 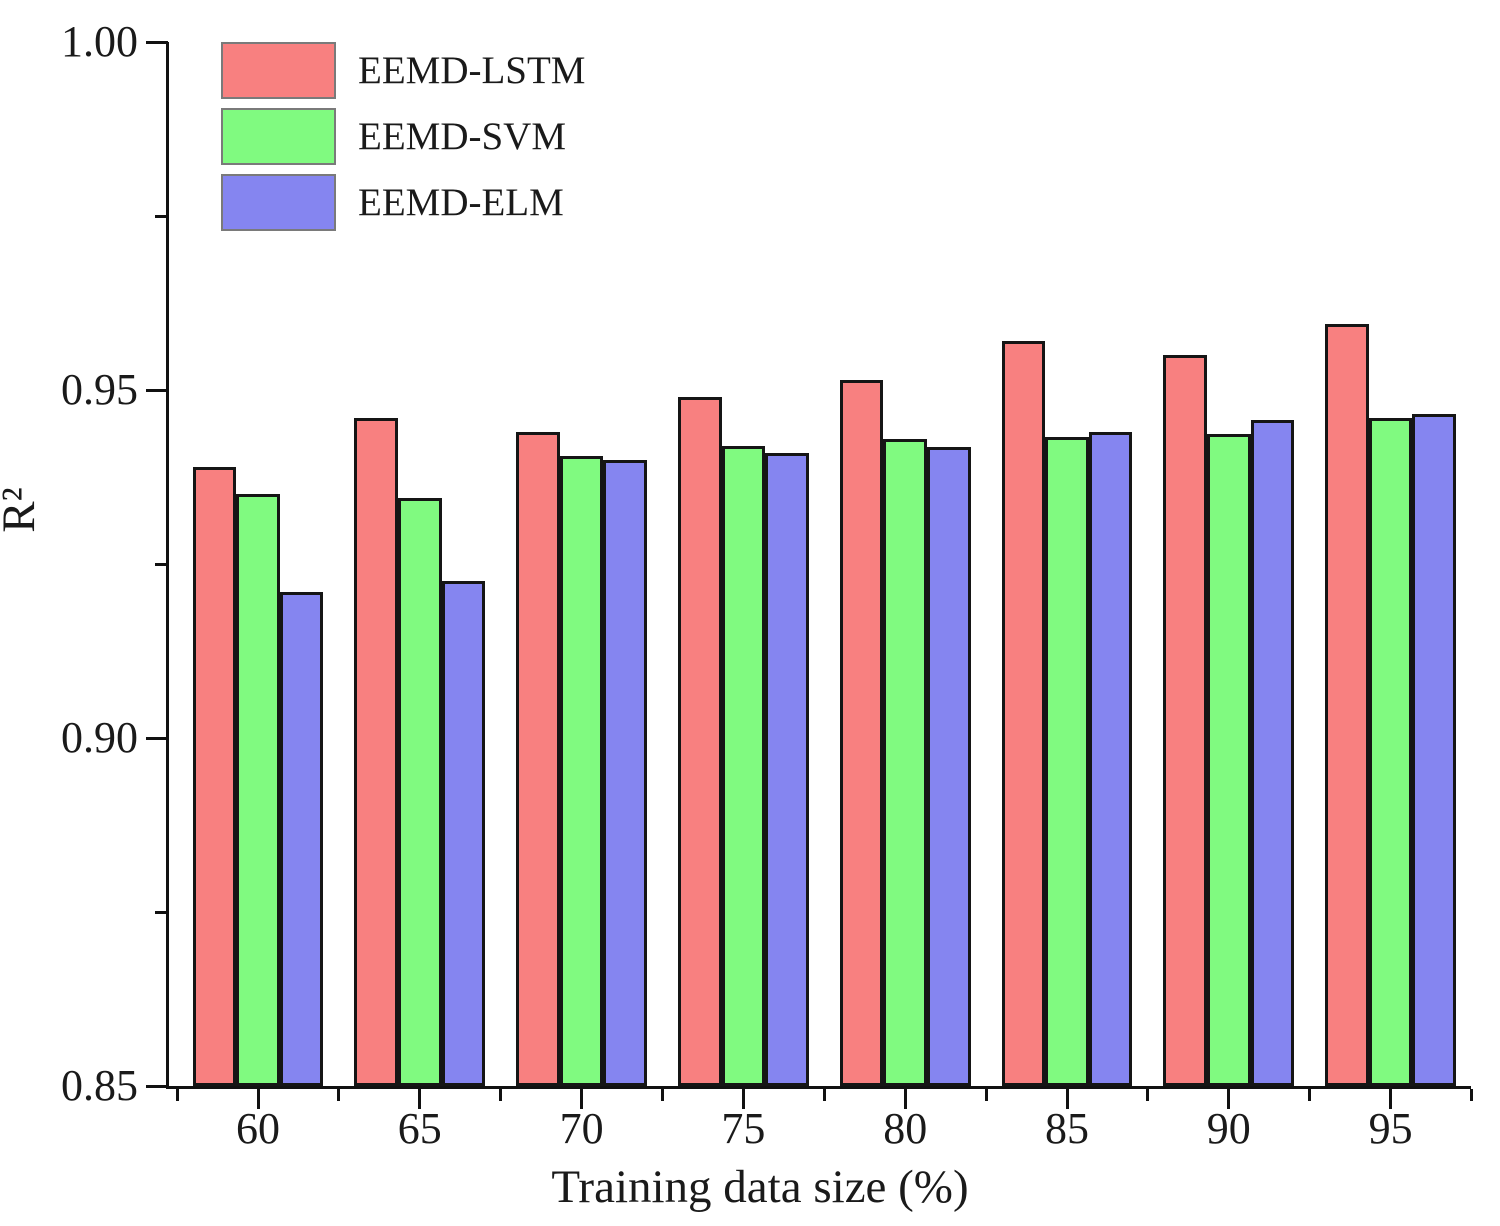 I want to click on x-tick-label-80: 80, so click(x=905, y=1128).